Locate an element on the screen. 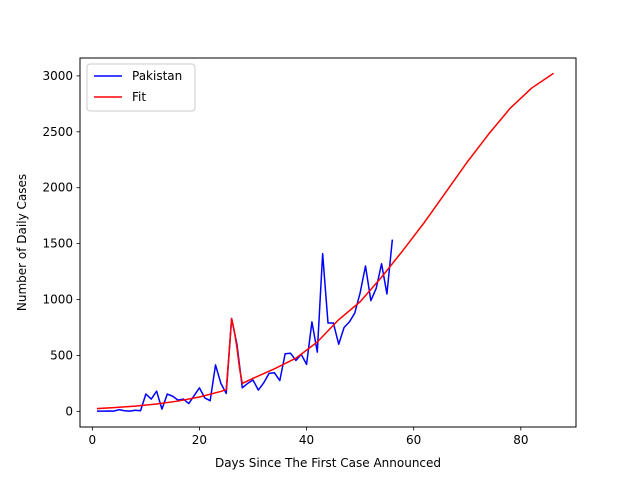 This screenshot has width=640, height=480. x-tick-label: 40 is located at coordinates (306, 440).